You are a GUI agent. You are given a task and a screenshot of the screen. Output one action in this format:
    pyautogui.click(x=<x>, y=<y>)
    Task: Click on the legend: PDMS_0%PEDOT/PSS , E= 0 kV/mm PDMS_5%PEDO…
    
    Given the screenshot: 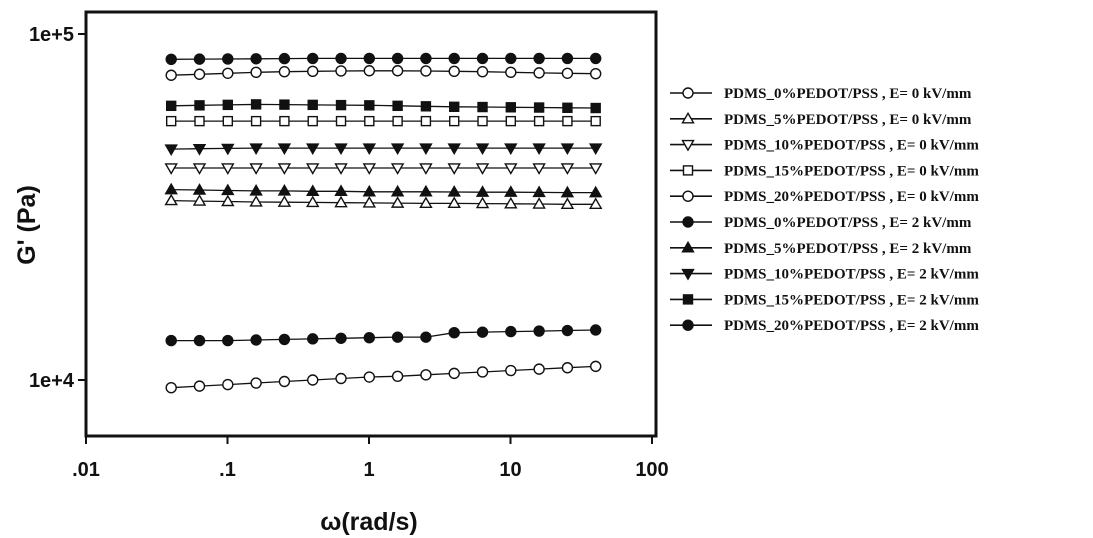 What is the action you would take?
    pyautogui.click(x=824, y=210)
    